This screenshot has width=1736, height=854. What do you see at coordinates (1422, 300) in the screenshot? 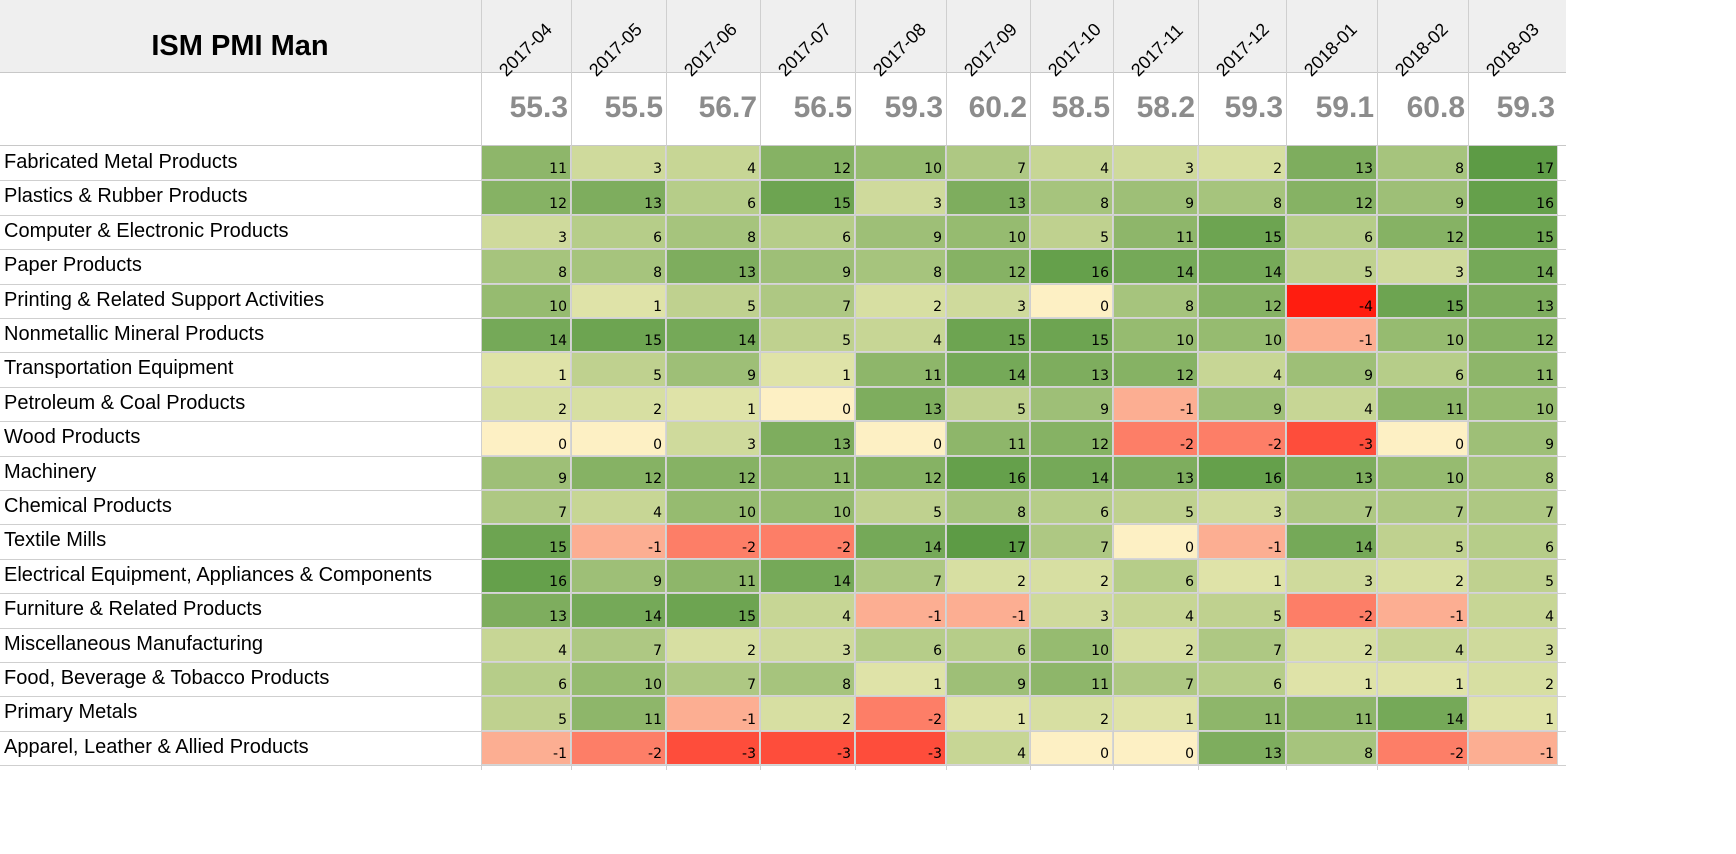
I see `heatmap-cell: 15` at bounding box center [1422, 300].